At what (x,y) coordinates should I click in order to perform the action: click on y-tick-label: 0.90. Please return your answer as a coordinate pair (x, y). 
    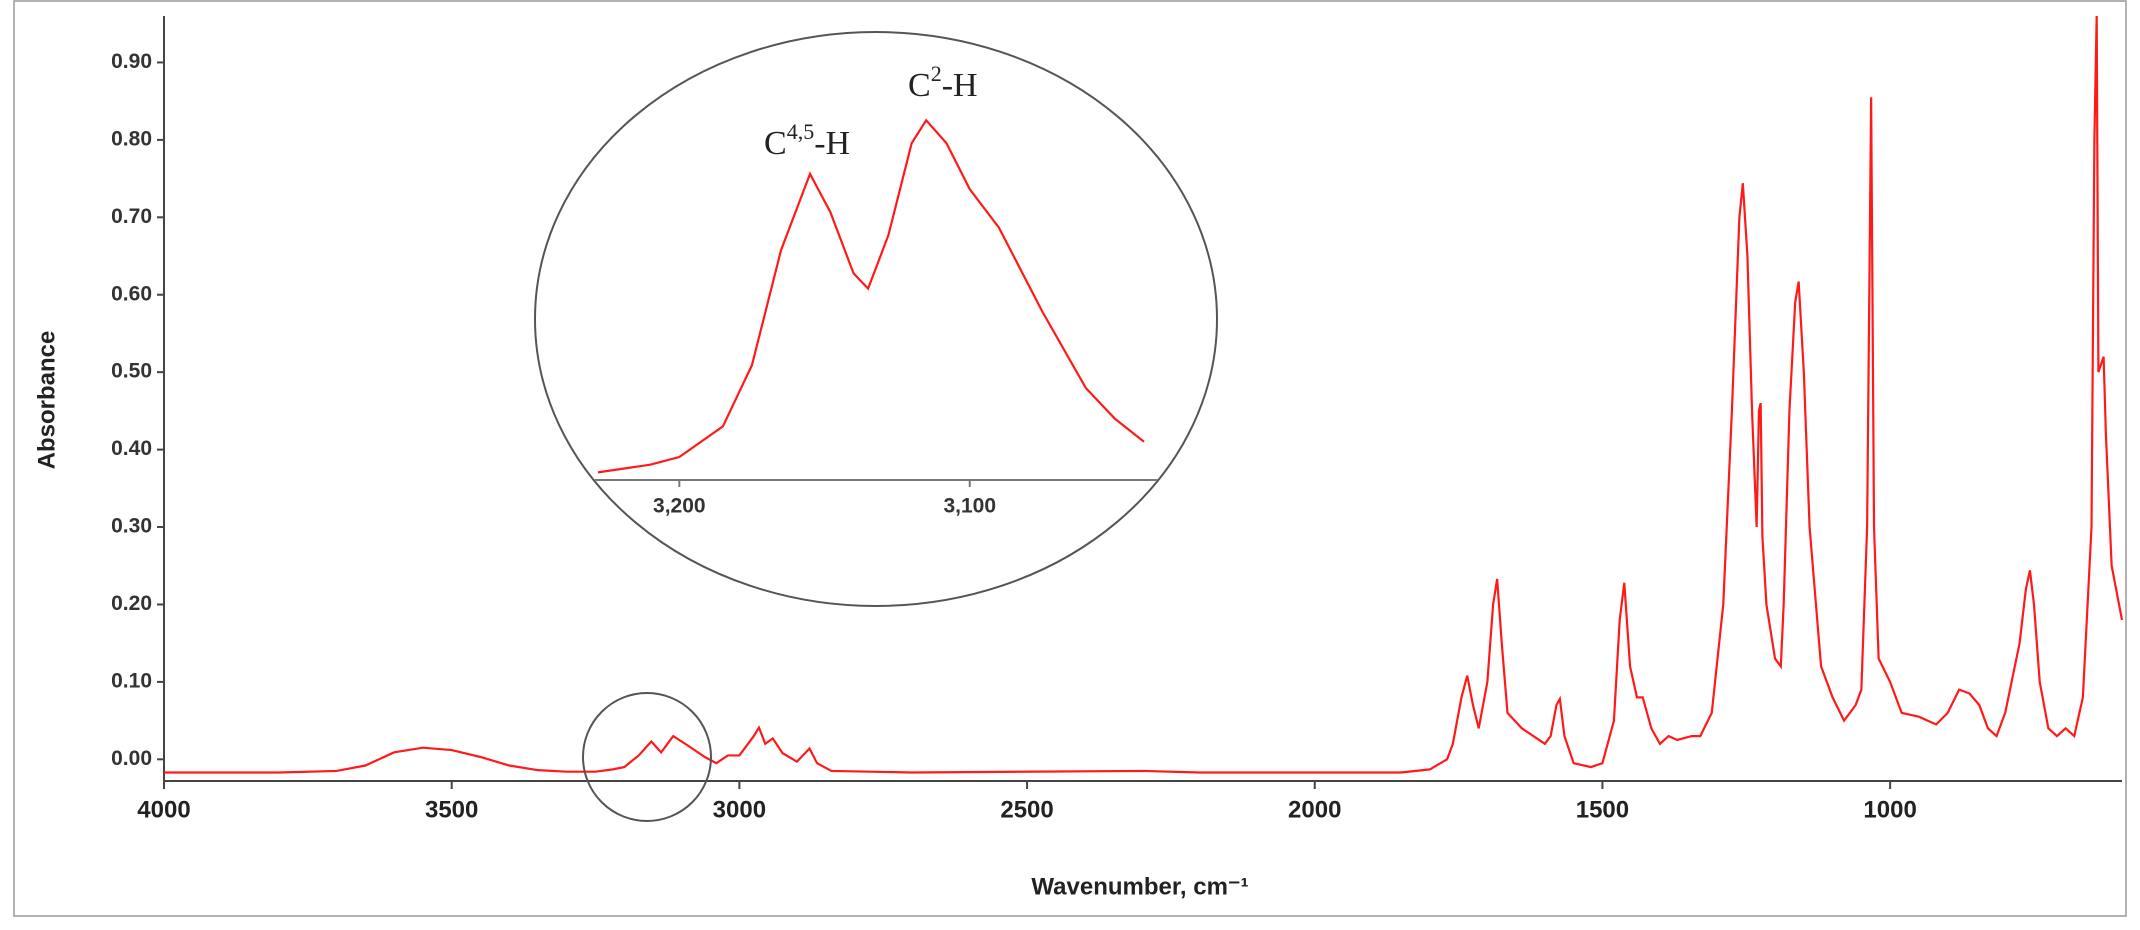
    Looking at the image, I should click on (131, 61).